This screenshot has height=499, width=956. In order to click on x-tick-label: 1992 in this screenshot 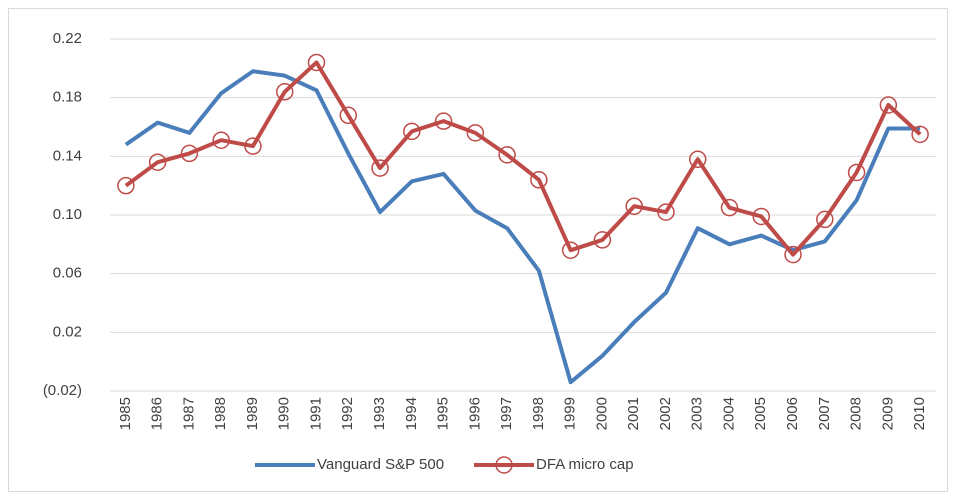, I will do `click(347, 413)`.